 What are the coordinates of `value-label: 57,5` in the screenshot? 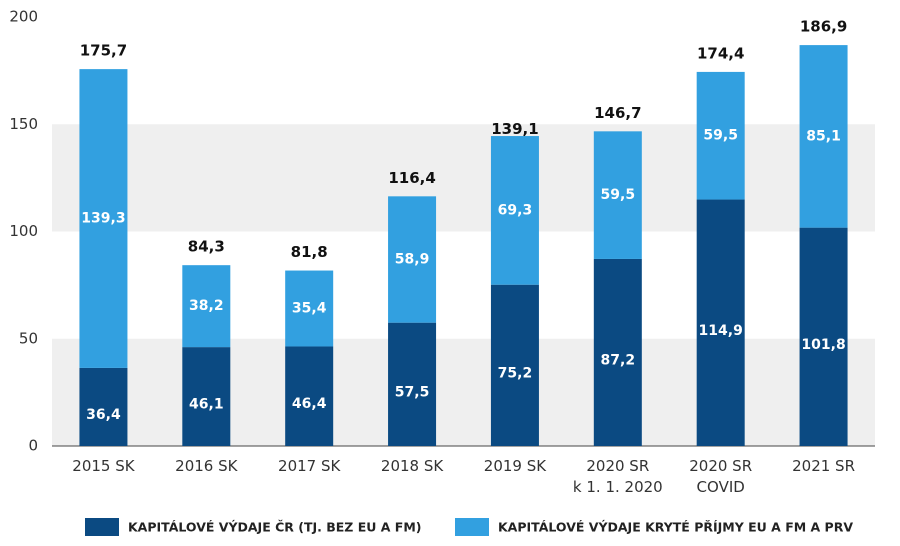 It's located at (412, 392).